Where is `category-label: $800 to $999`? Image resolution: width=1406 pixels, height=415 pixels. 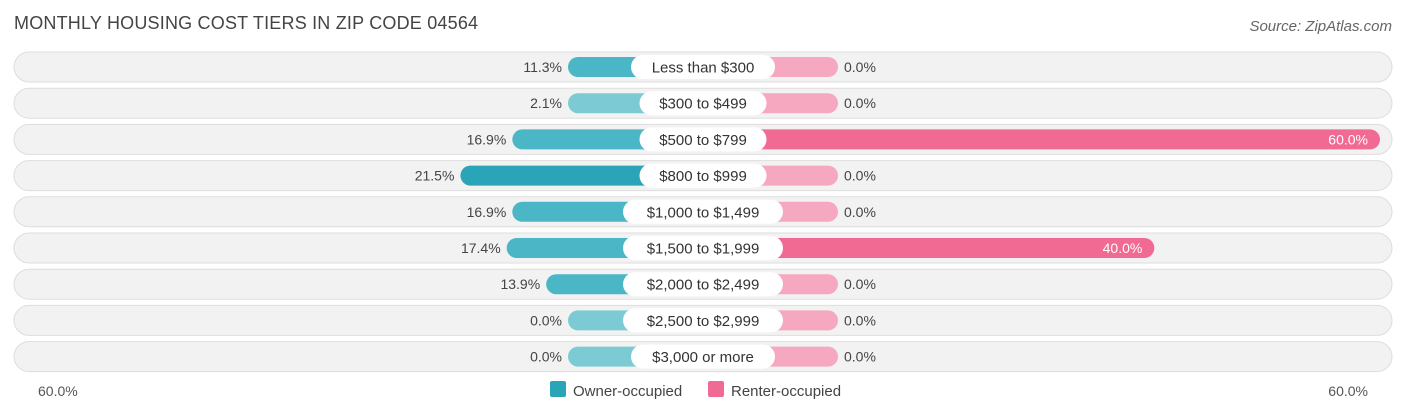
category-label: $800 to $999 is located at coordinates (703, 176).